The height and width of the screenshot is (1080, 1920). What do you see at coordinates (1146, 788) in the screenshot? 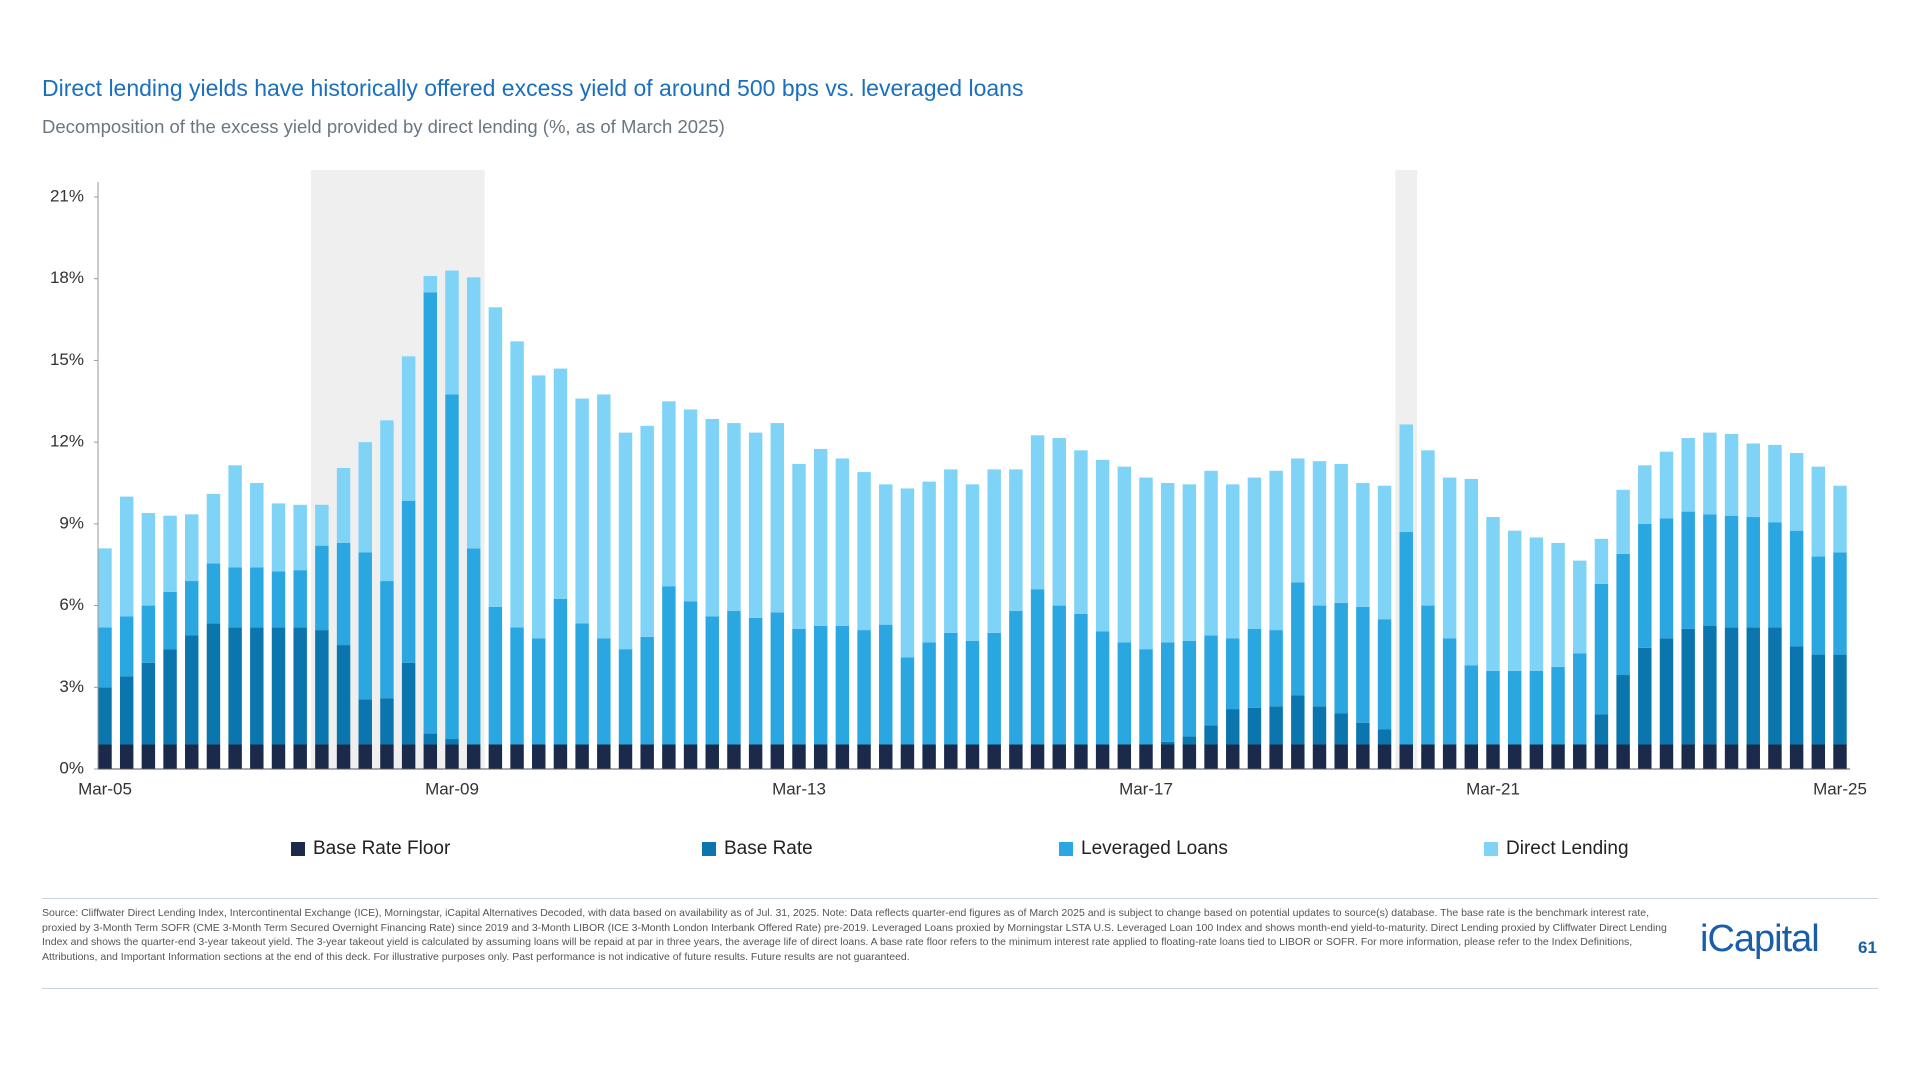
I see `x-tick-label: Mar-17` at bounding box center [1146, 788].